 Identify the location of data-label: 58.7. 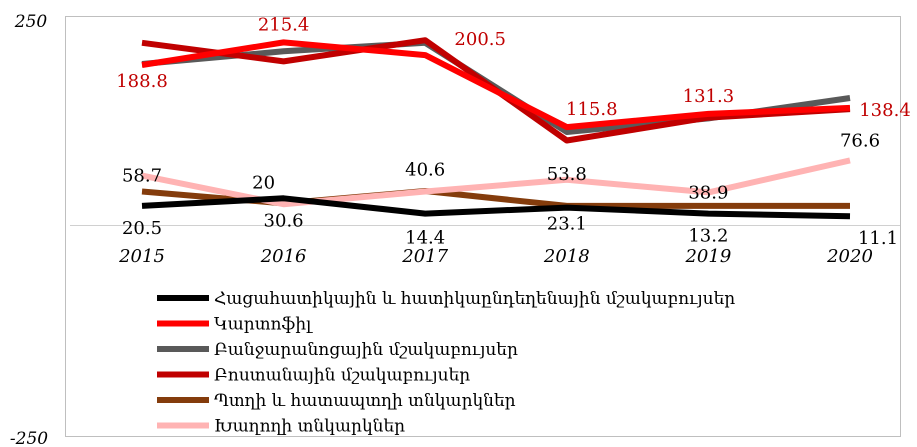
(142, 176).